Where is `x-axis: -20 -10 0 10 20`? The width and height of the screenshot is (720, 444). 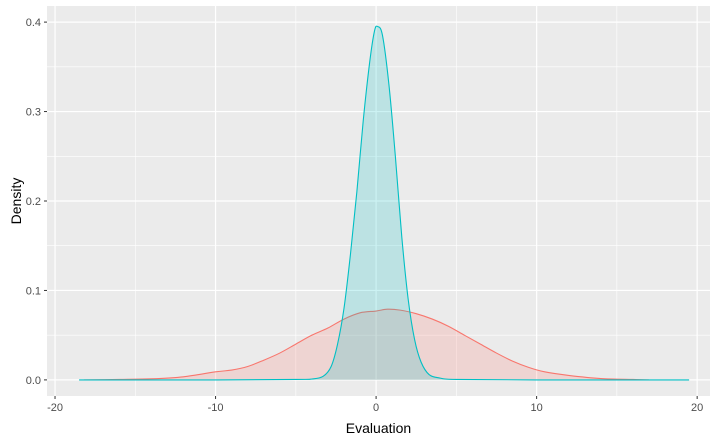
x-axis: -20 -10 0 10 20 is located at coordinates (375, 405).